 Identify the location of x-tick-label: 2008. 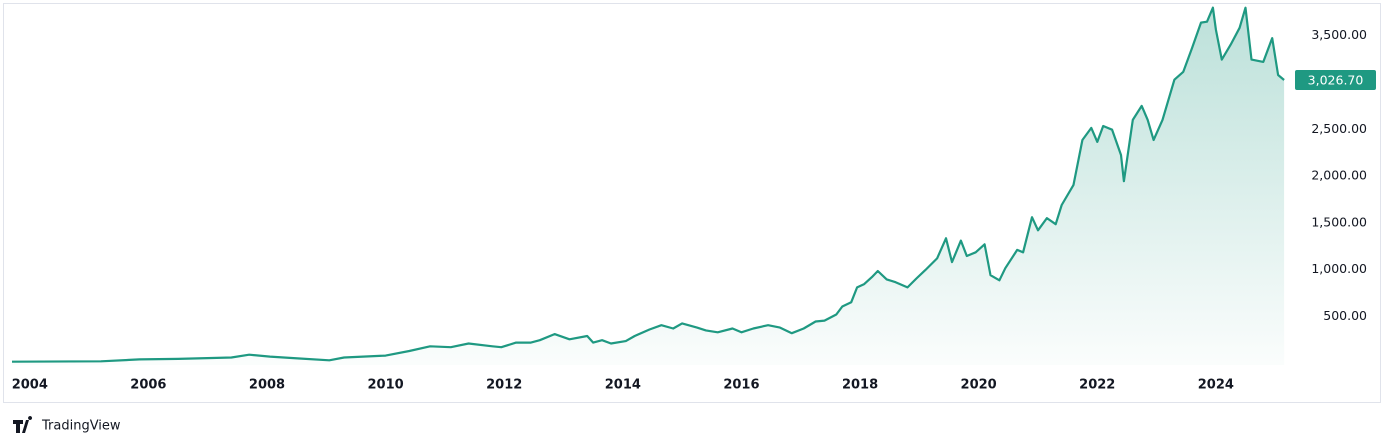
(267, 385).